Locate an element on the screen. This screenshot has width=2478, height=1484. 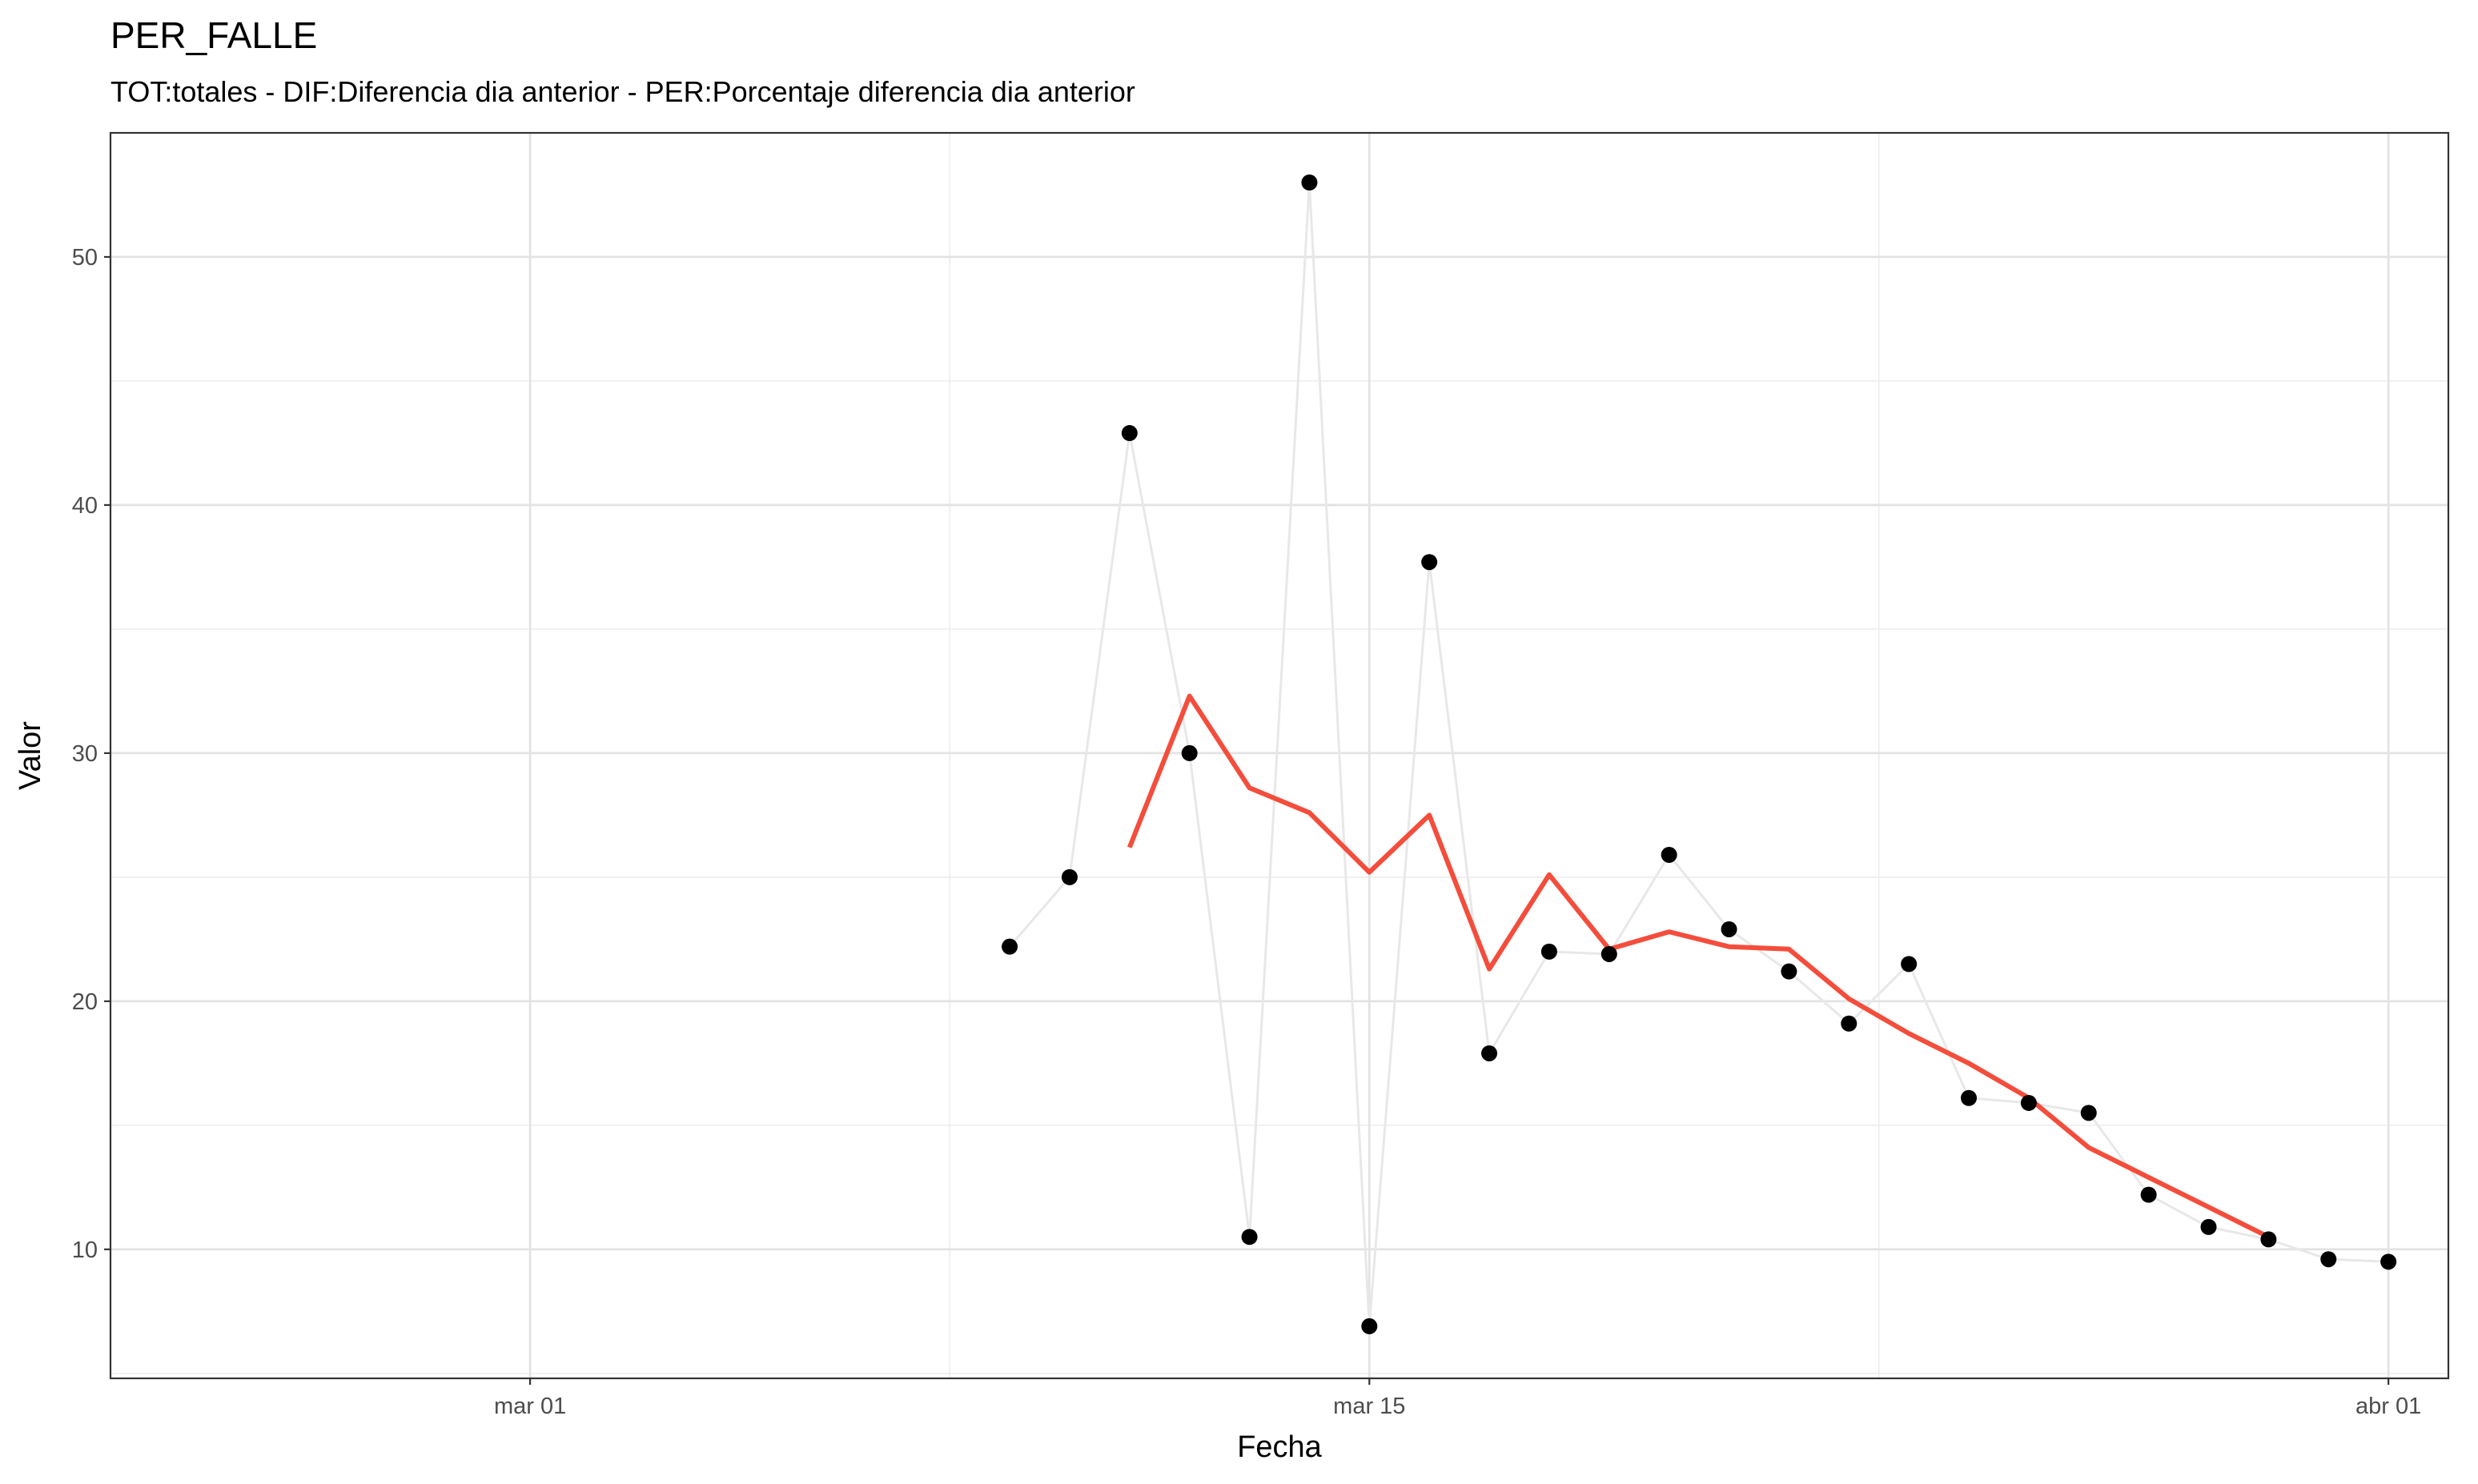
y-axis: 10 20 30 40 50 is located at coordinates (91, 754).